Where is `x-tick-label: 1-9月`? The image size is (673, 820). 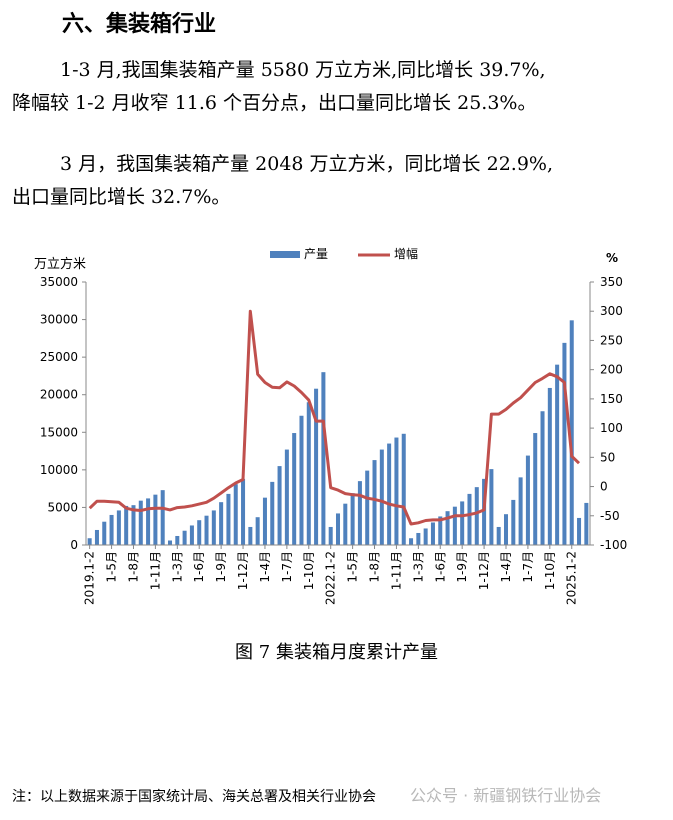 x-tick-label: 1-9月 is located at coordinates (221, 567).